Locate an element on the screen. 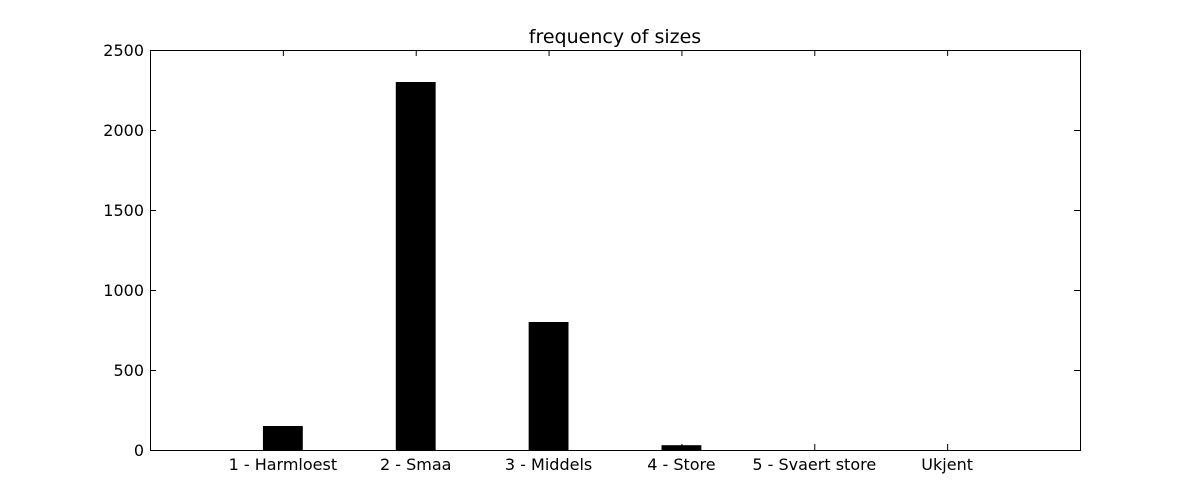 This screenshot has width=1200, height=500. y-tick-label: 1500 is located at coordinates (123, 210).